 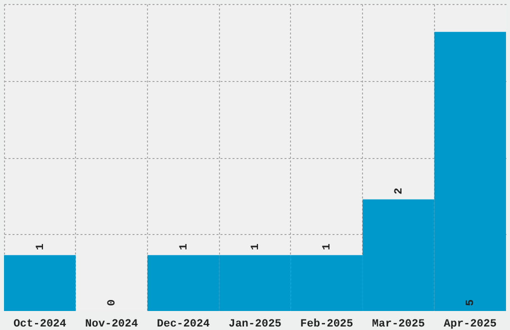 What do you see at coordinates (255, 324) in the screenshot?
I see `x-tick-label: Jan-2025` at bounding box center [255, 324].